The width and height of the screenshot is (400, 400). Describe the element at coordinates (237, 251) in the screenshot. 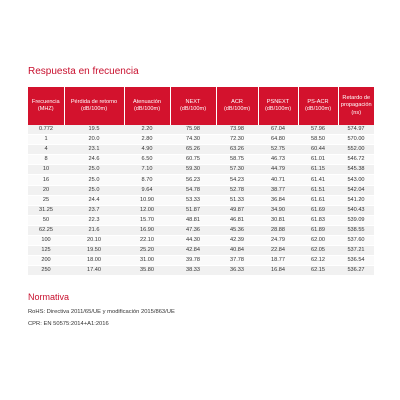

I see `table-cell: 40.84` at that location.